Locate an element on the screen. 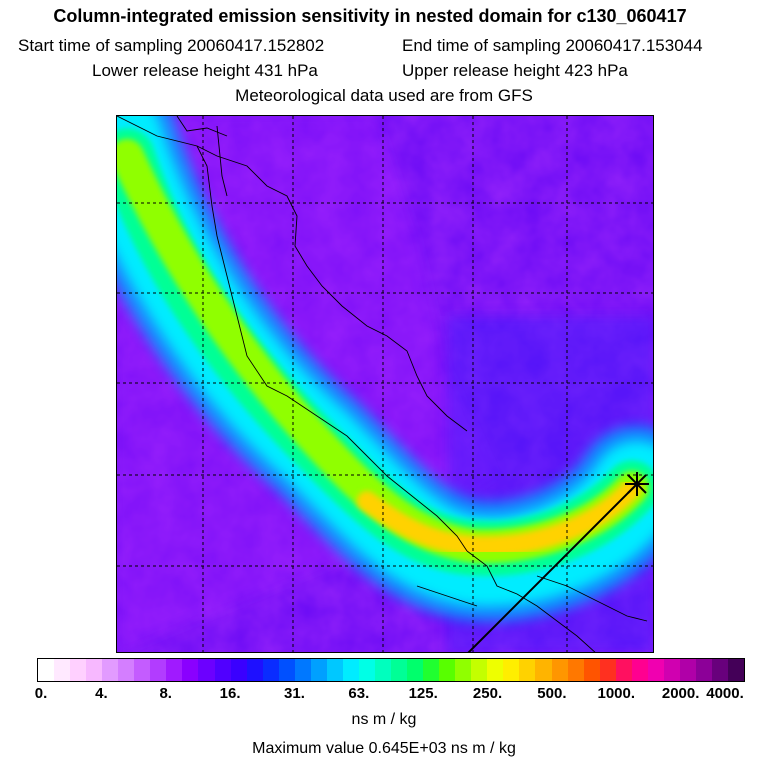 The image size is (768, 768). colorbar-tick-label: 4000. is located at coordinates (725, 693).